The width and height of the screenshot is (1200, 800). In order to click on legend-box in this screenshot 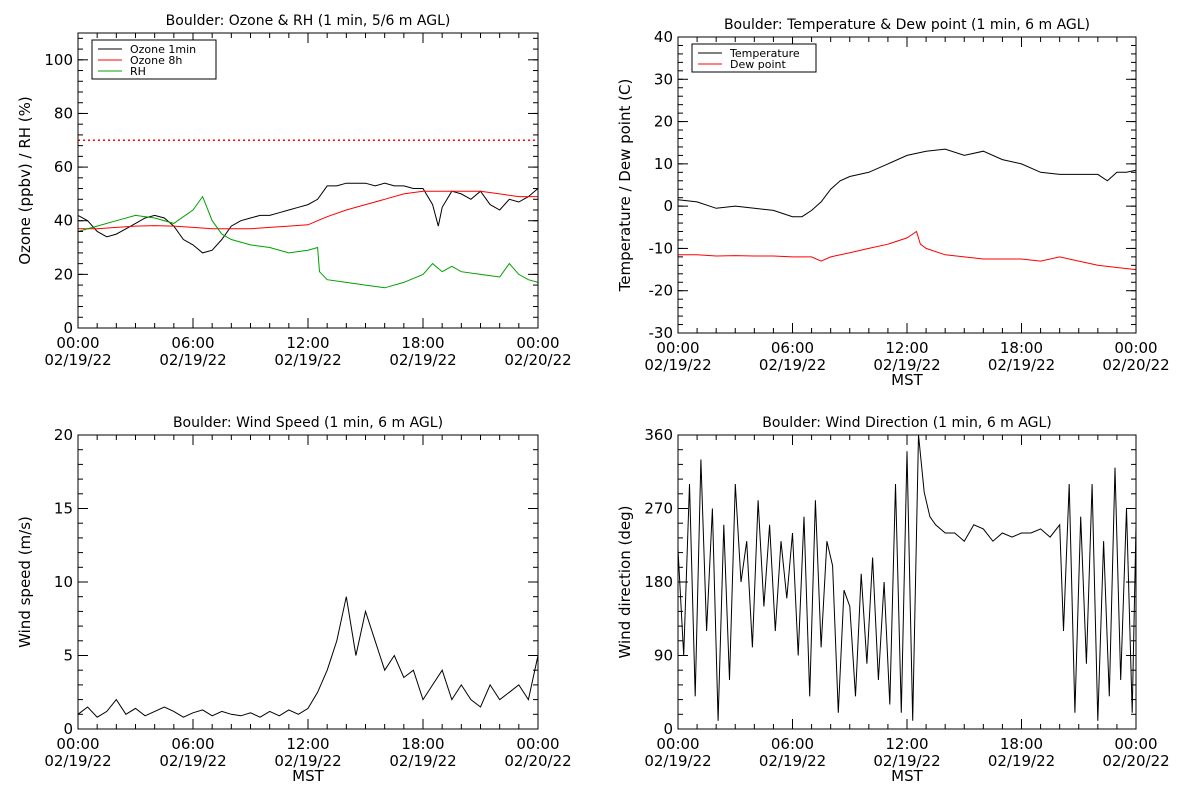, I will do `click(754, 58)`.